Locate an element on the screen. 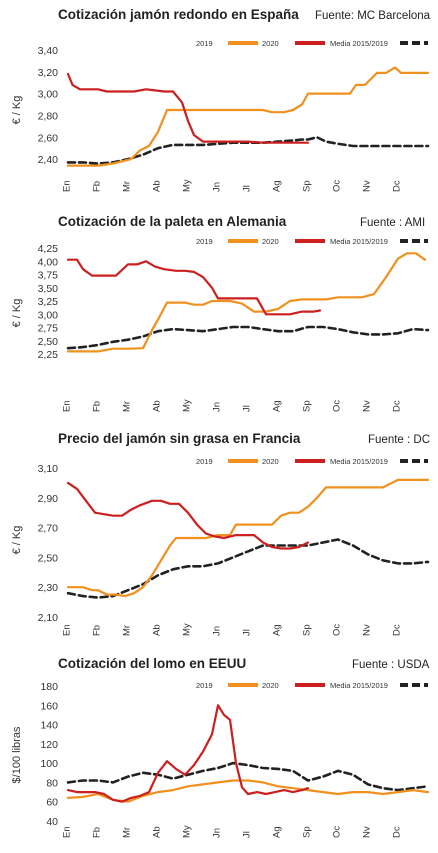 The width and height of the screenshot is (438, 853). chart-source: Fuente : USDA is located at coordinates (391, 665).